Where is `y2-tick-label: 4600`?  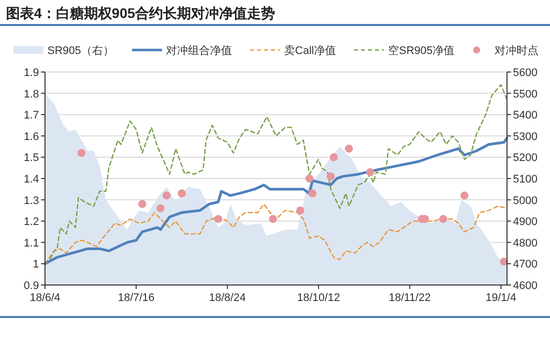
y2-tick-label: 4600 is located at coordinates (525, 286).